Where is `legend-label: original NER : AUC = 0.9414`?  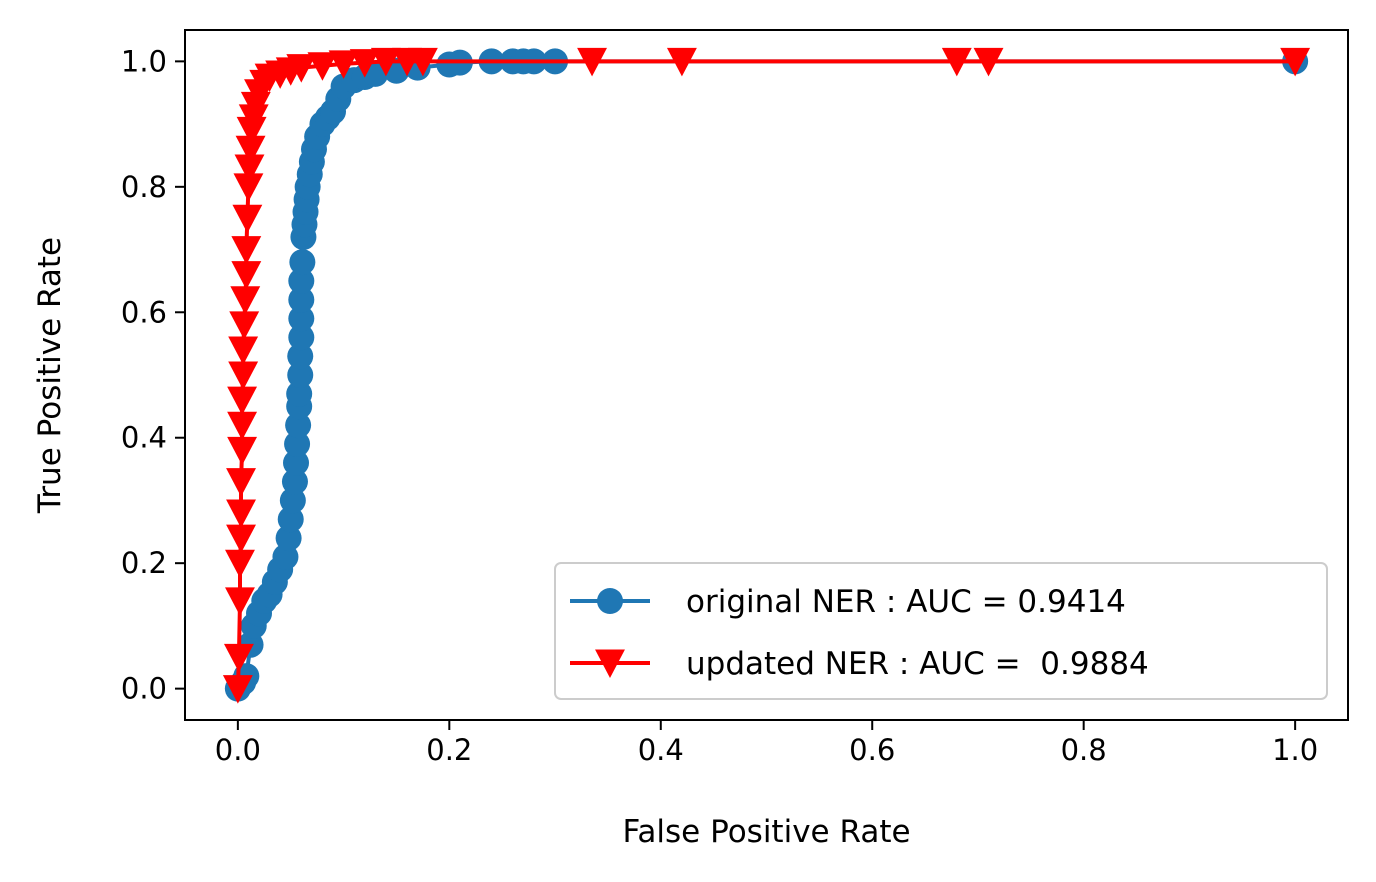
legend-label: original NER : AUC = 0.9414 is located at coordinates (906, 602).